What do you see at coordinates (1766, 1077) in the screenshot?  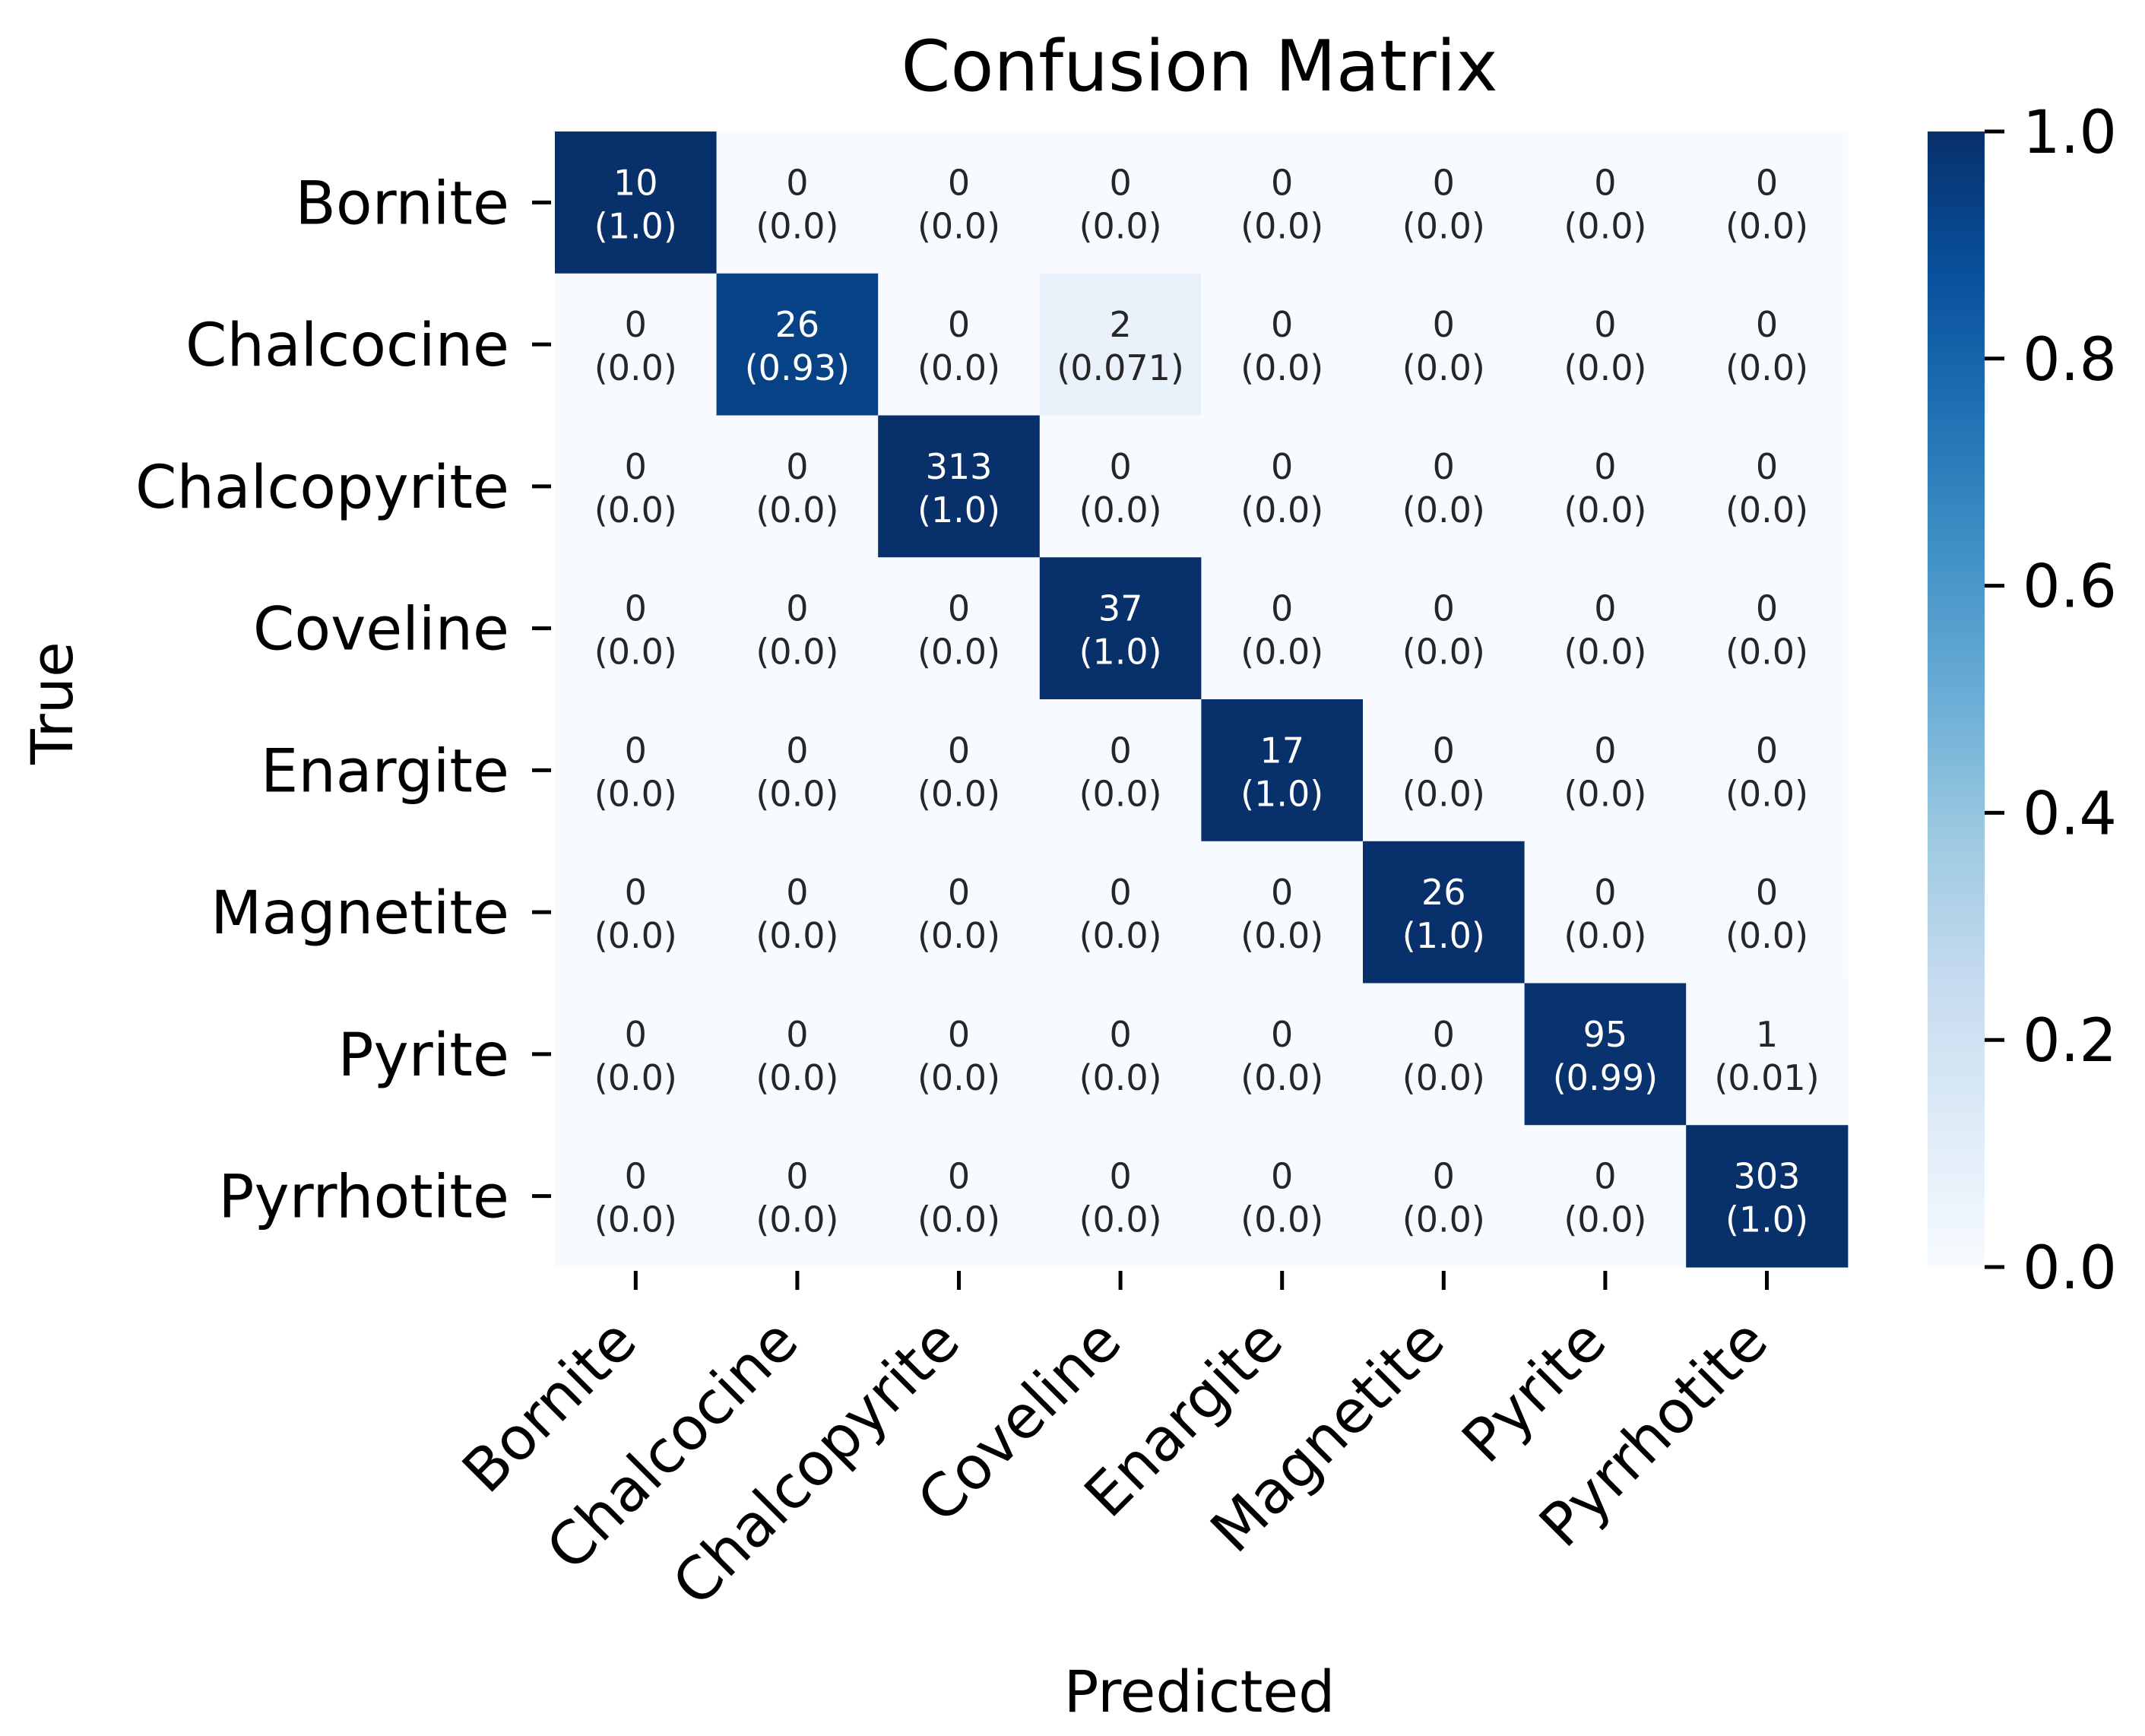 I see `cell-ratio-label: (0.01)` at bounding box center [1766, 1077].